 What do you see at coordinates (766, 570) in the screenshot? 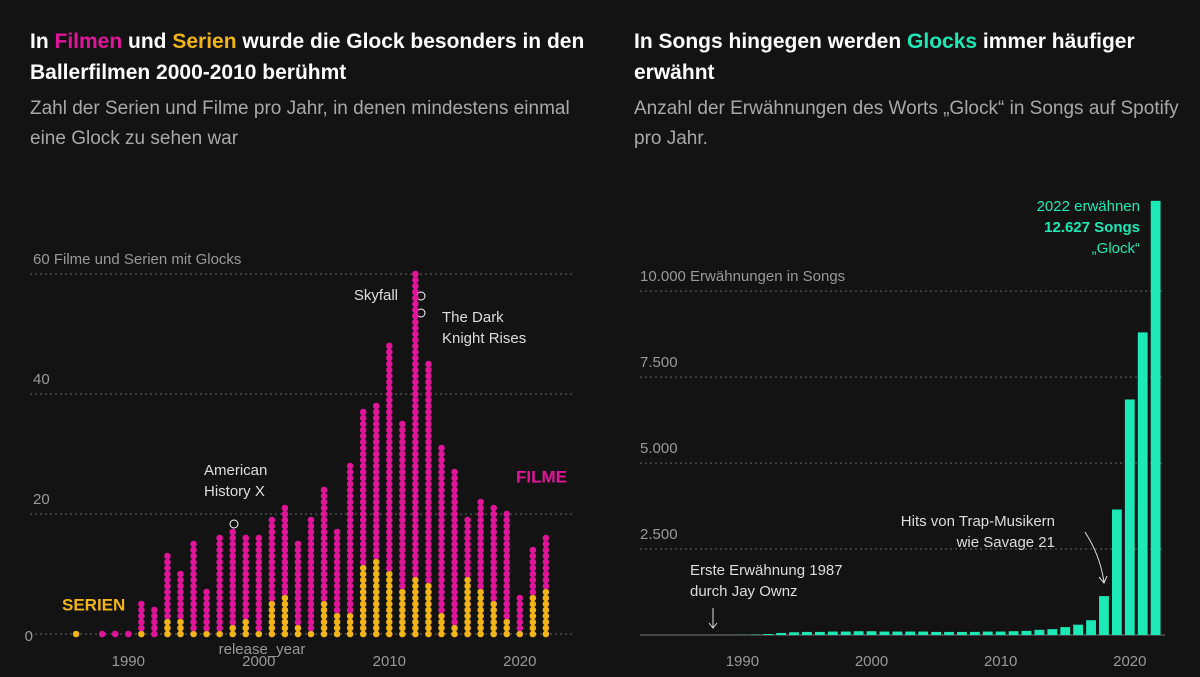
I see `annotation: Erste Erwähnung 1987` at bounding box center [766, 570].